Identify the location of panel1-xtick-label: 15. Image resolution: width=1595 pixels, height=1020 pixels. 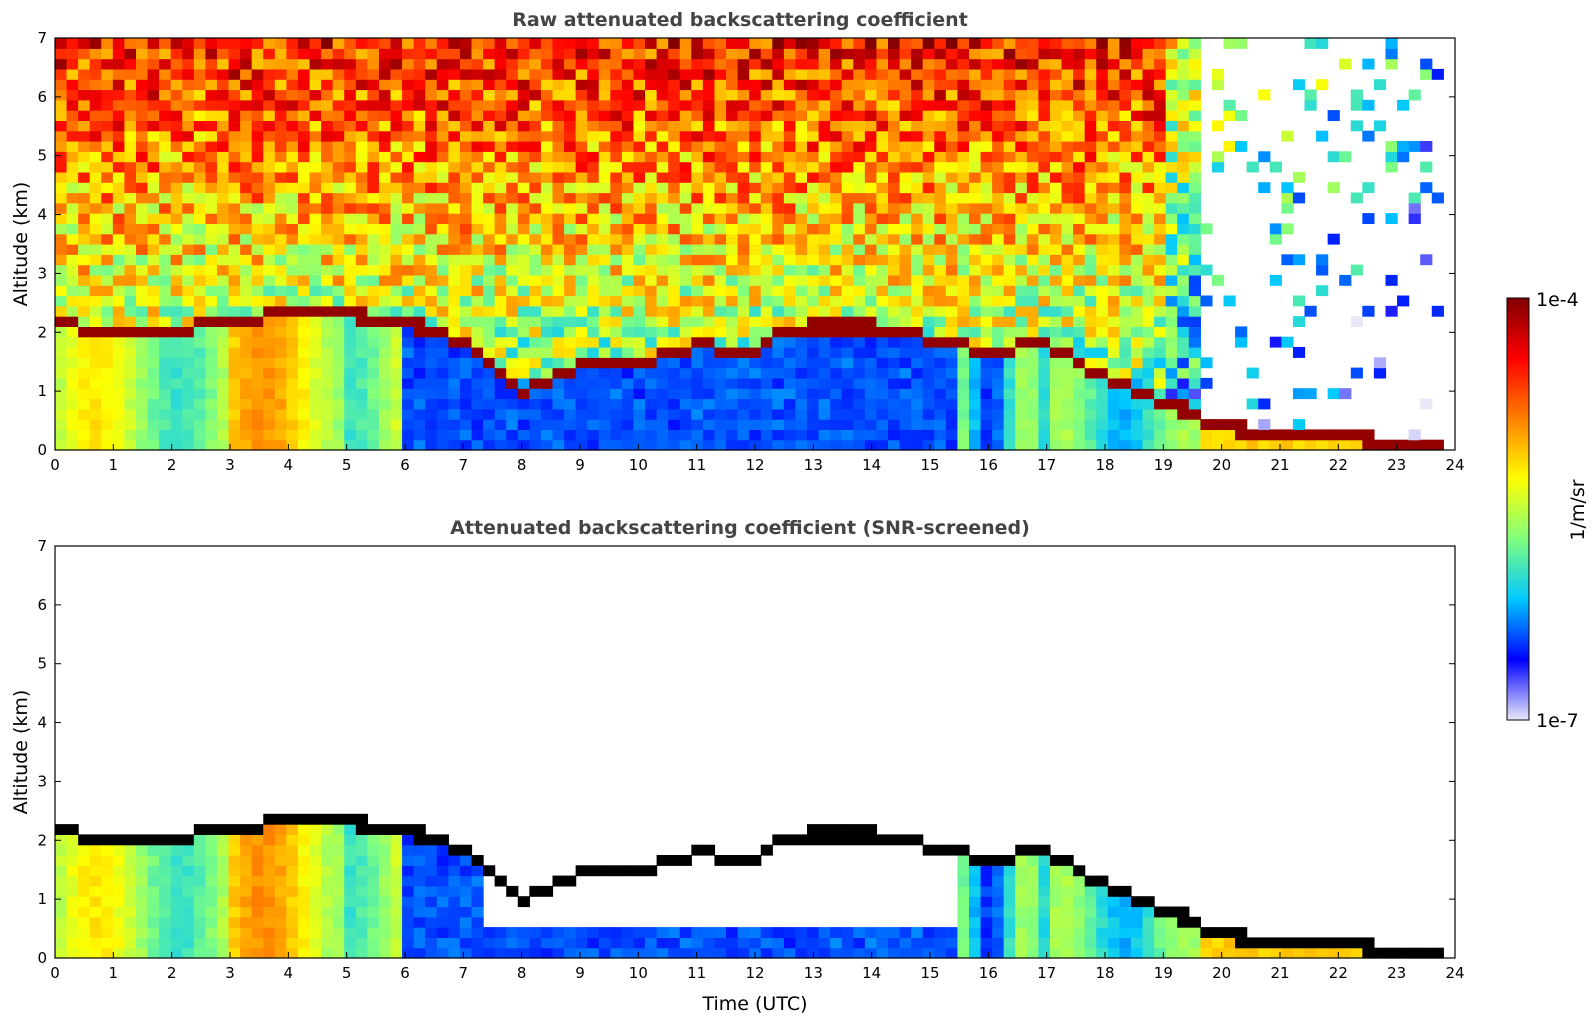
(929, 465).